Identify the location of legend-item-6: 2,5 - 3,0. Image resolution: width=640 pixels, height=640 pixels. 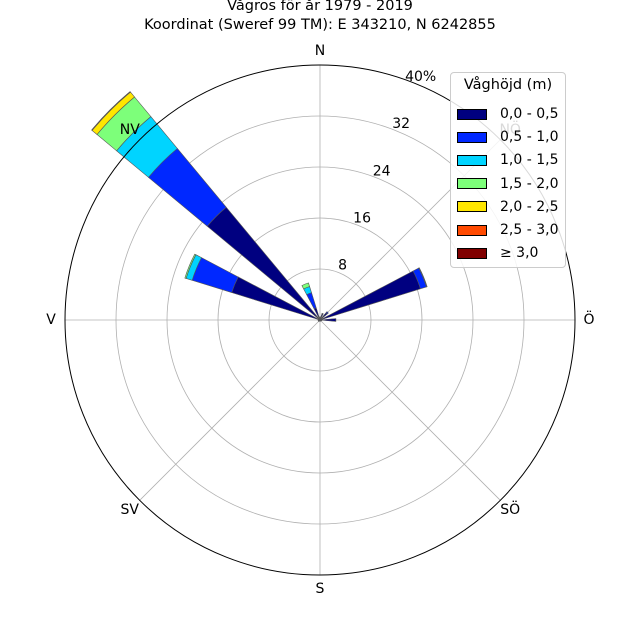
(507, 230).